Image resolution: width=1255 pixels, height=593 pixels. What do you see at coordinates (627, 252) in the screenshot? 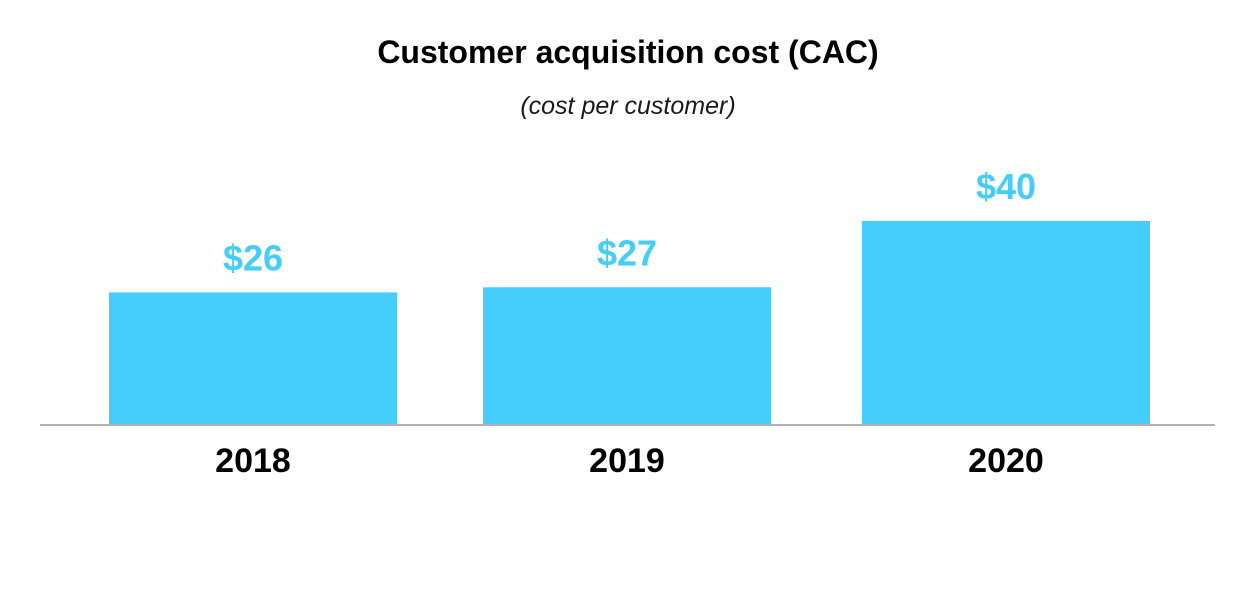
I see `value-label-2019: $27` at bounding box center [627, 252].